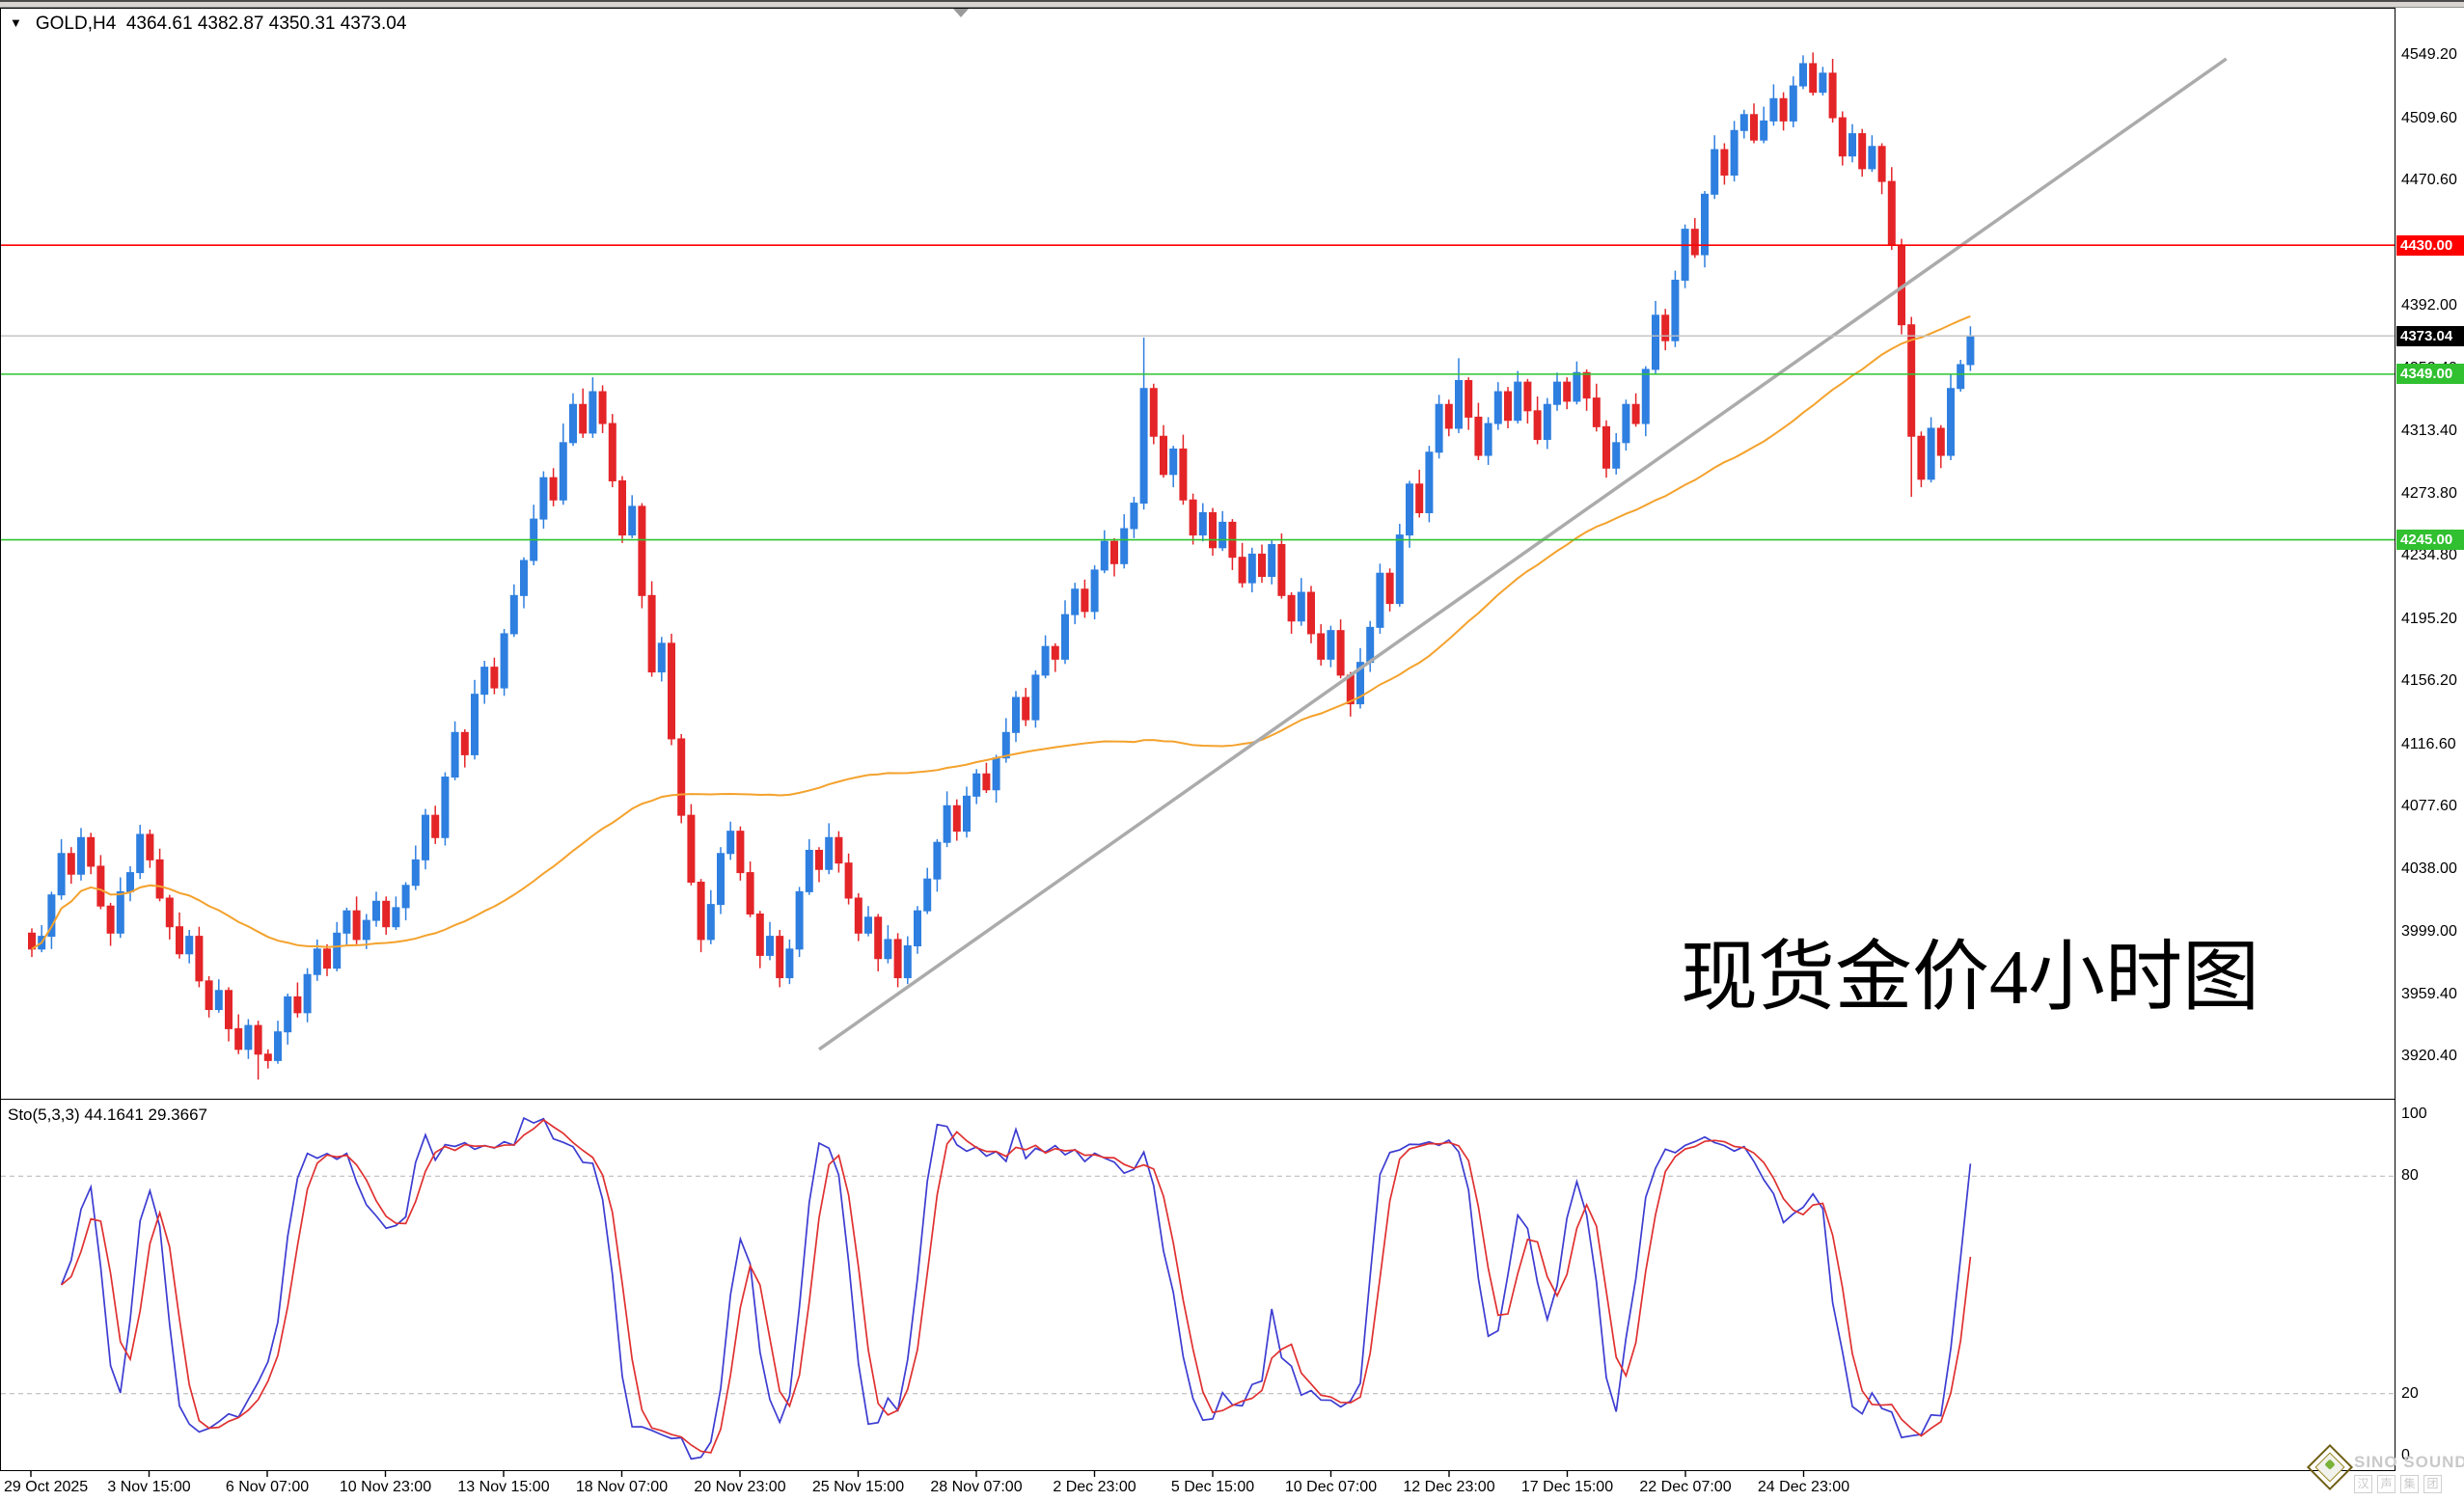  What do you see at coordinates (1094, 1487) in the screenshot?
I see `date-tick-label: 2 Dec 23:00` at bounding box center [1094, 1487].